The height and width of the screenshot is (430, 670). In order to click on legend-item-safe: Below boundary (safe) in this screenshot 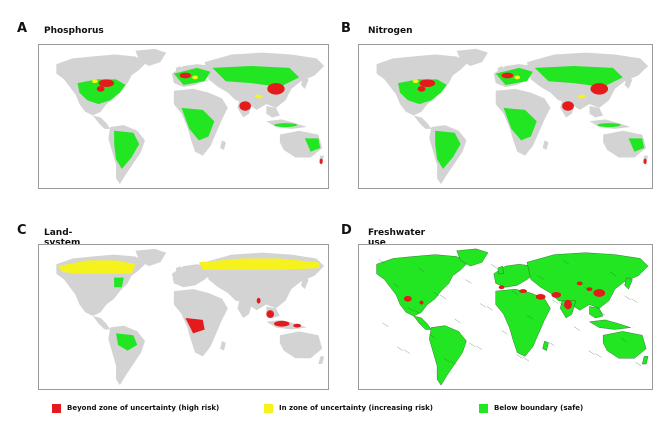, I will do `click(531, 408)`.